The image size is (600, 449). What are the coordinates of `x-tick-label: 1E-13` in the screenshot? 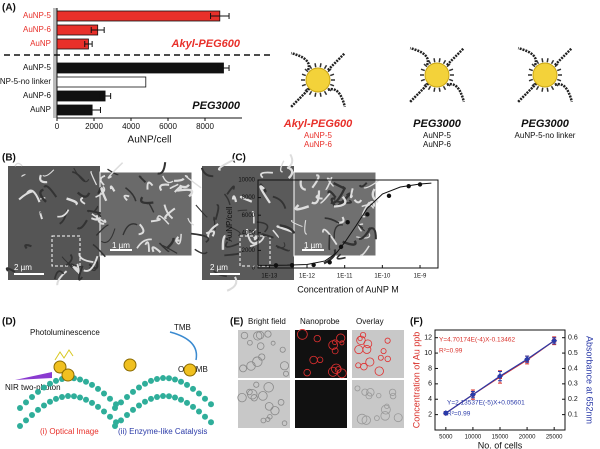 It's located at (269, 277).